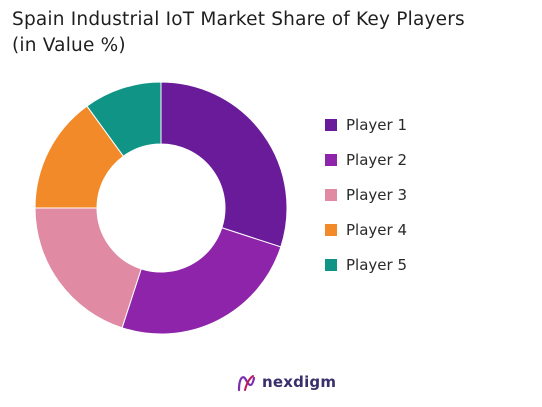 This screenshot has width=542, height=407. I want to click on legend-label: Player 5, so click(376, 265).